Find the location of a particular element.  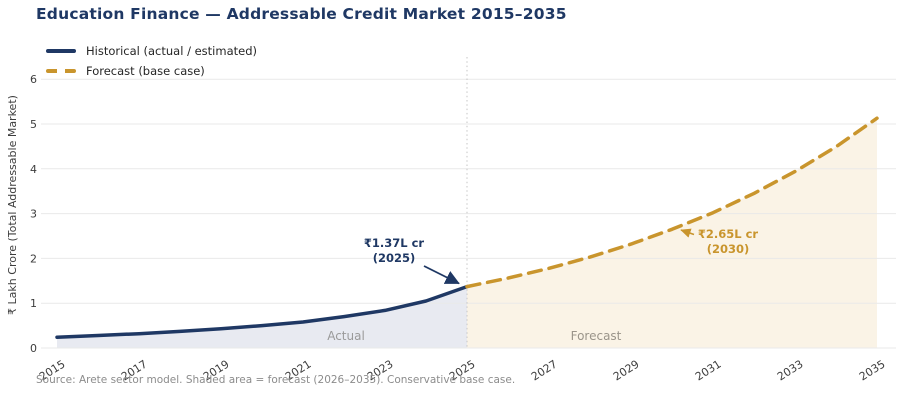

x-tick-label: 2031 is located at coordinates (708, 371).